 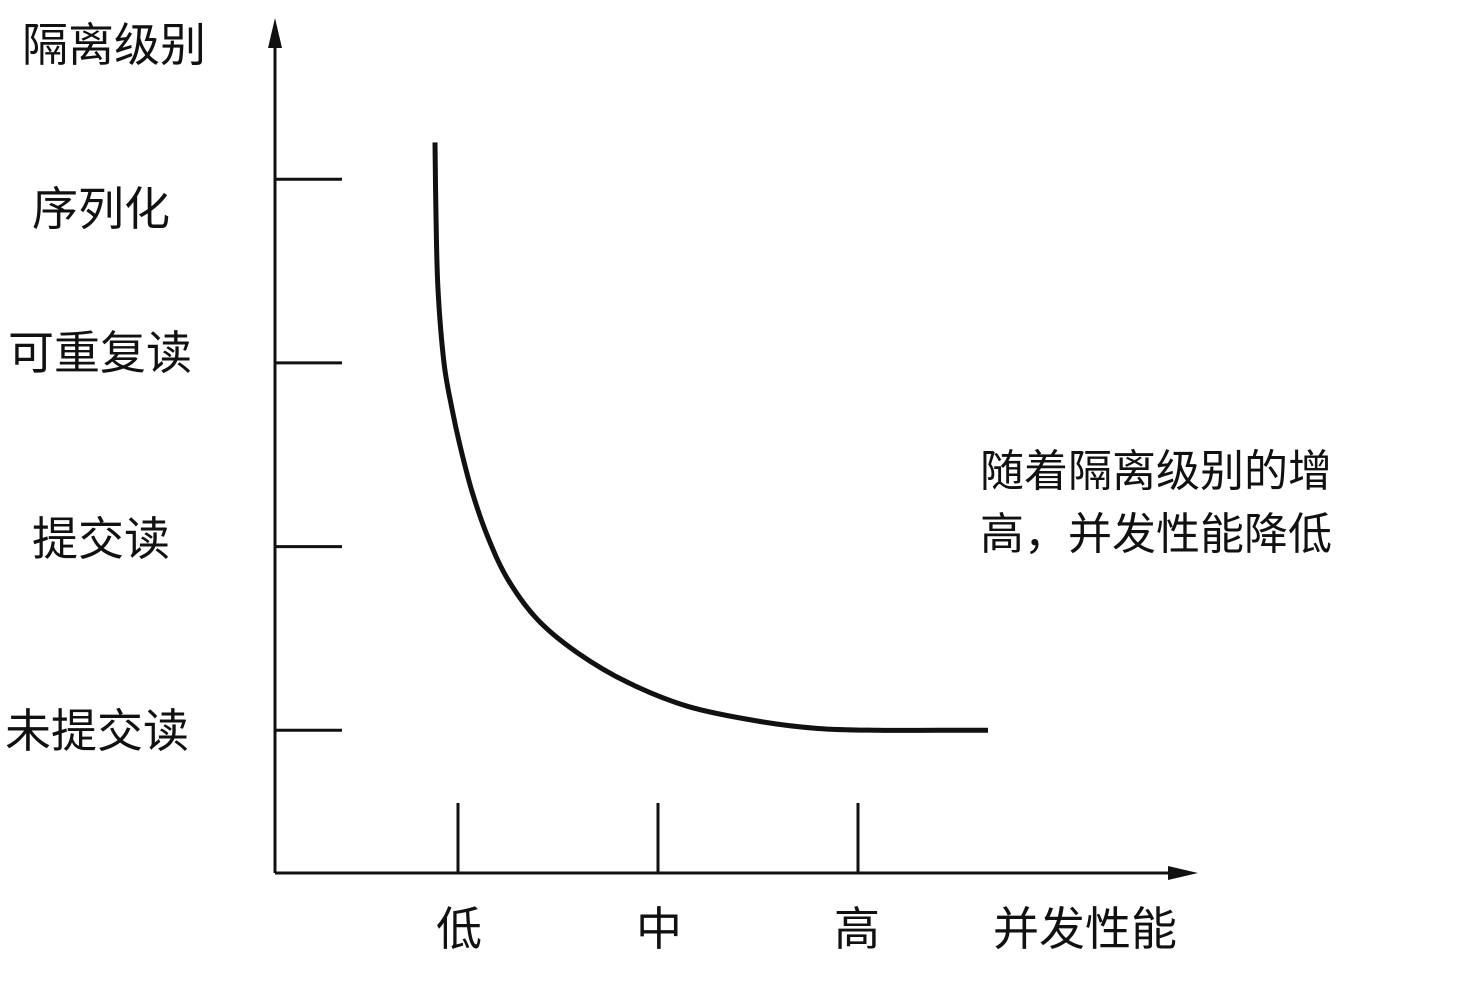 What do you see at coordinates (1085, 929) in the screenshot?
I see `x-axis-label: 并发性能` at bounding box center [1085, 929].